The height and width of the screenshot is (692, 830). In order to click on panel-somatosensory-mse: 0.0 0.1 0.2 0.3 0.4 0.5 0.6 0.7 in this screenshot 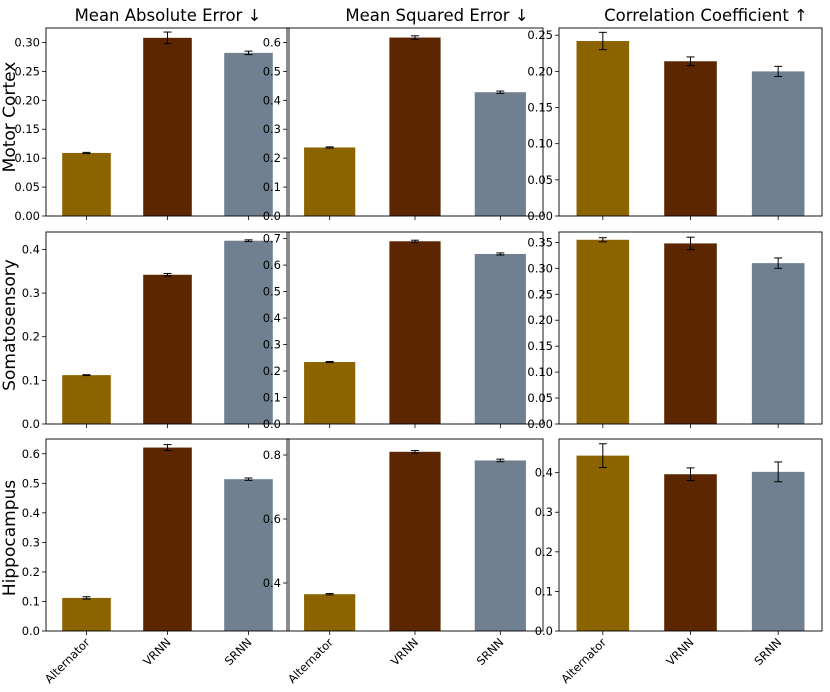, I will do `click(403, 331)`.